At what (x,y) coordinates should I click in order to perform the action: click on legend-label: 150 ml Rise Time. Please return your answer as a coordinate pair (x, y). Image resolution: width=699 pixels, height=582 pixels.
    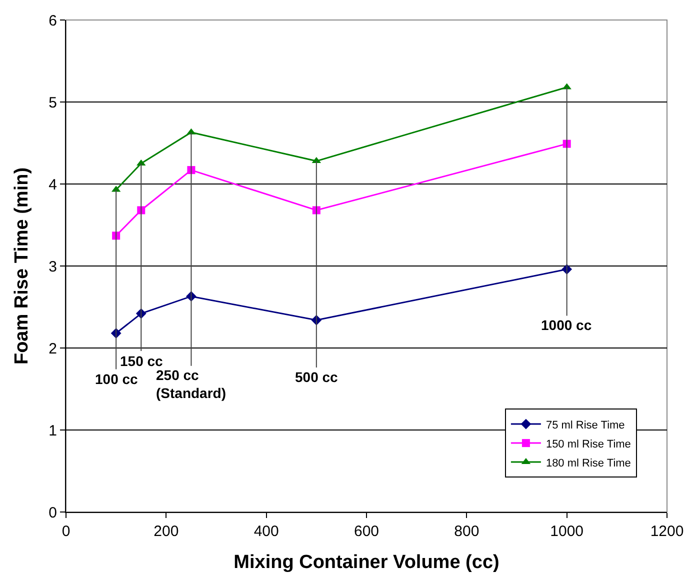
    Looking at the image, I should click on (588, 444).